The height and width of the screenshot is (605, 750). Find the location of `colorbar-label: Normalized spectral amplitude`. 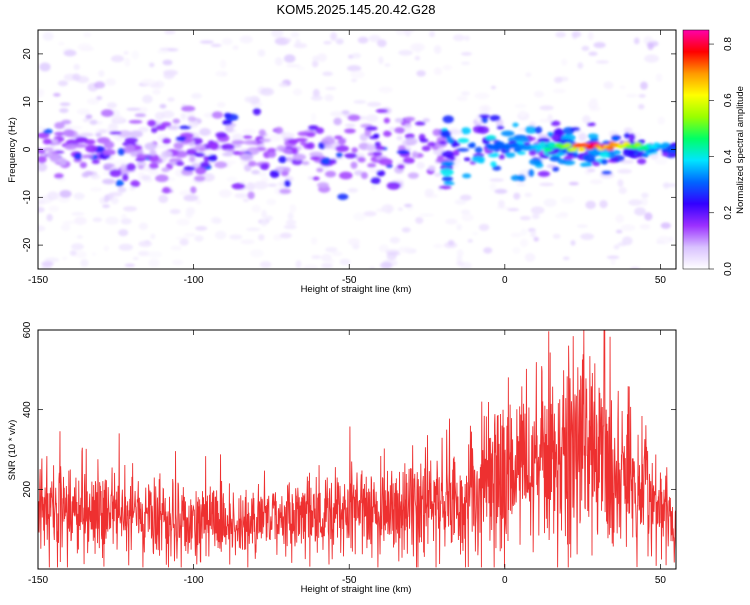

colorbar-label: Normalized spectral amplitude is located at coordinates (740, 150).